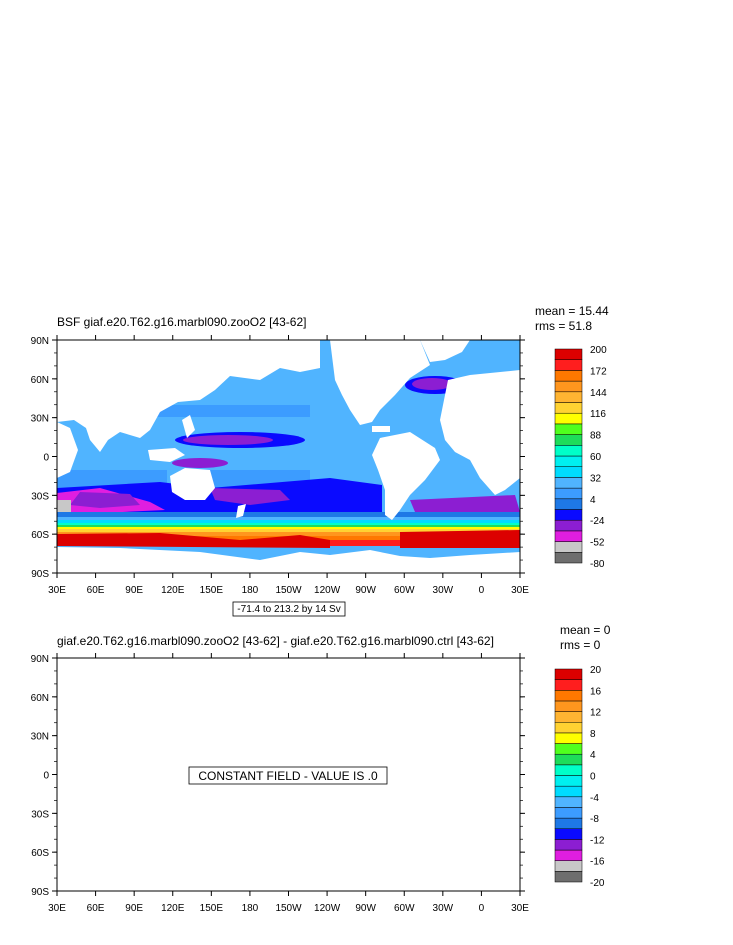 The height and width of the screenshot is (945, 733). I want to click on atlantic-gyre-purple, so click(465, 503).